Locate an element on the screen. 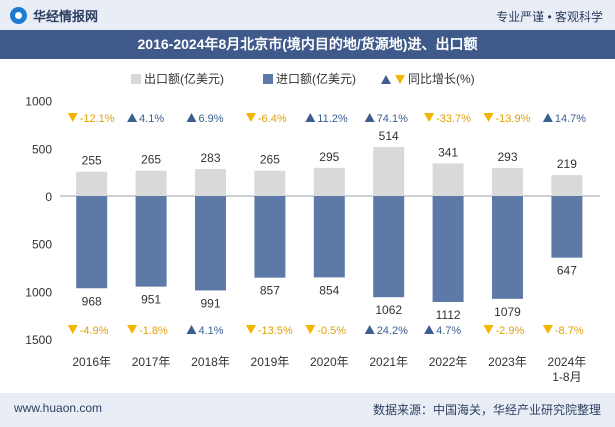 The image size is (615, 427). brand-logo: 华经情报网 is located at coordinates (54, 15).